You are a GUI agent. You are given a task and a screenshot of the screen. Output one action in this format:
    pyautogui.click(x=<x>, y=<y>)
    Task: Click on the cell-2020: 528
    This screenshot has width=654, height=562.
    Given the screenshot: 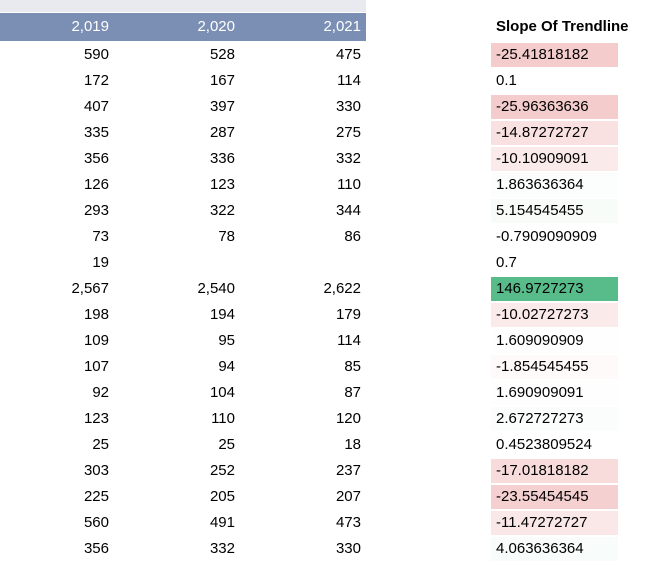 What is the action you would take?
    pyautogui.click(x=222, y=54)
    